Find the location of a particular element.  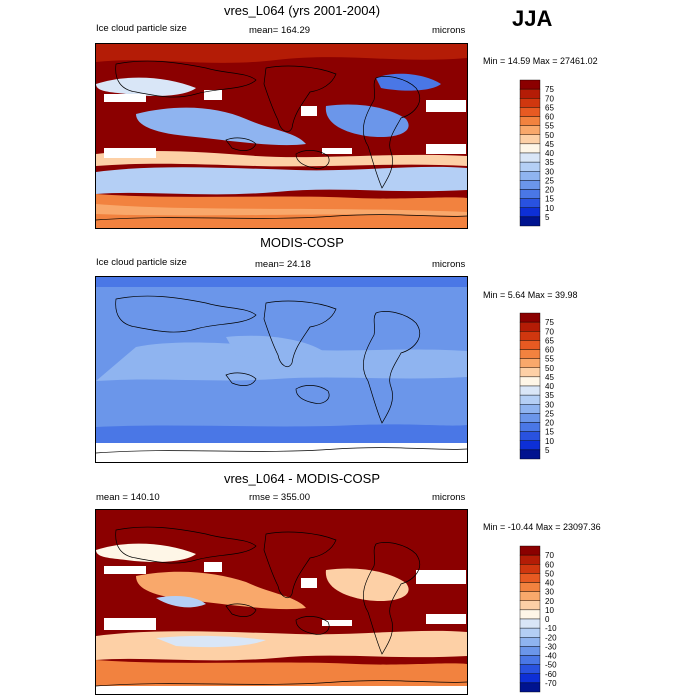

map-model is located at coordinates (281, 136).